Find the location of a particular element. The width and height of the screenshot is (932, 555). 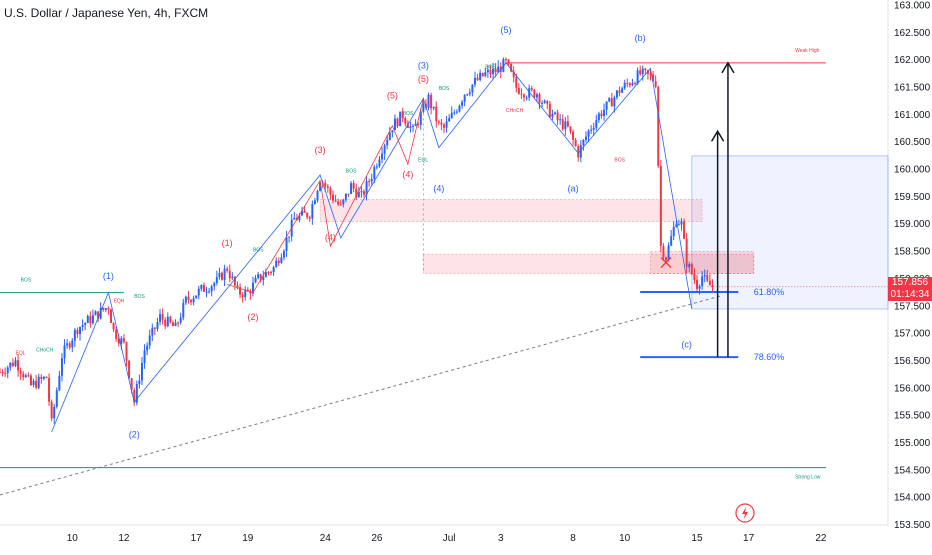

y-tick-label: 160.500 is located at coordinates (912, 142).